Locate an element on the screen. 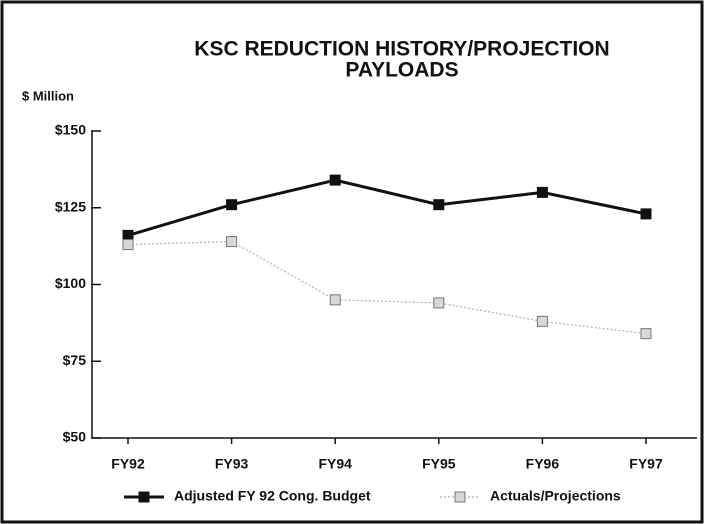  y-tick-label: $125 is located at coordinates (70, 206).